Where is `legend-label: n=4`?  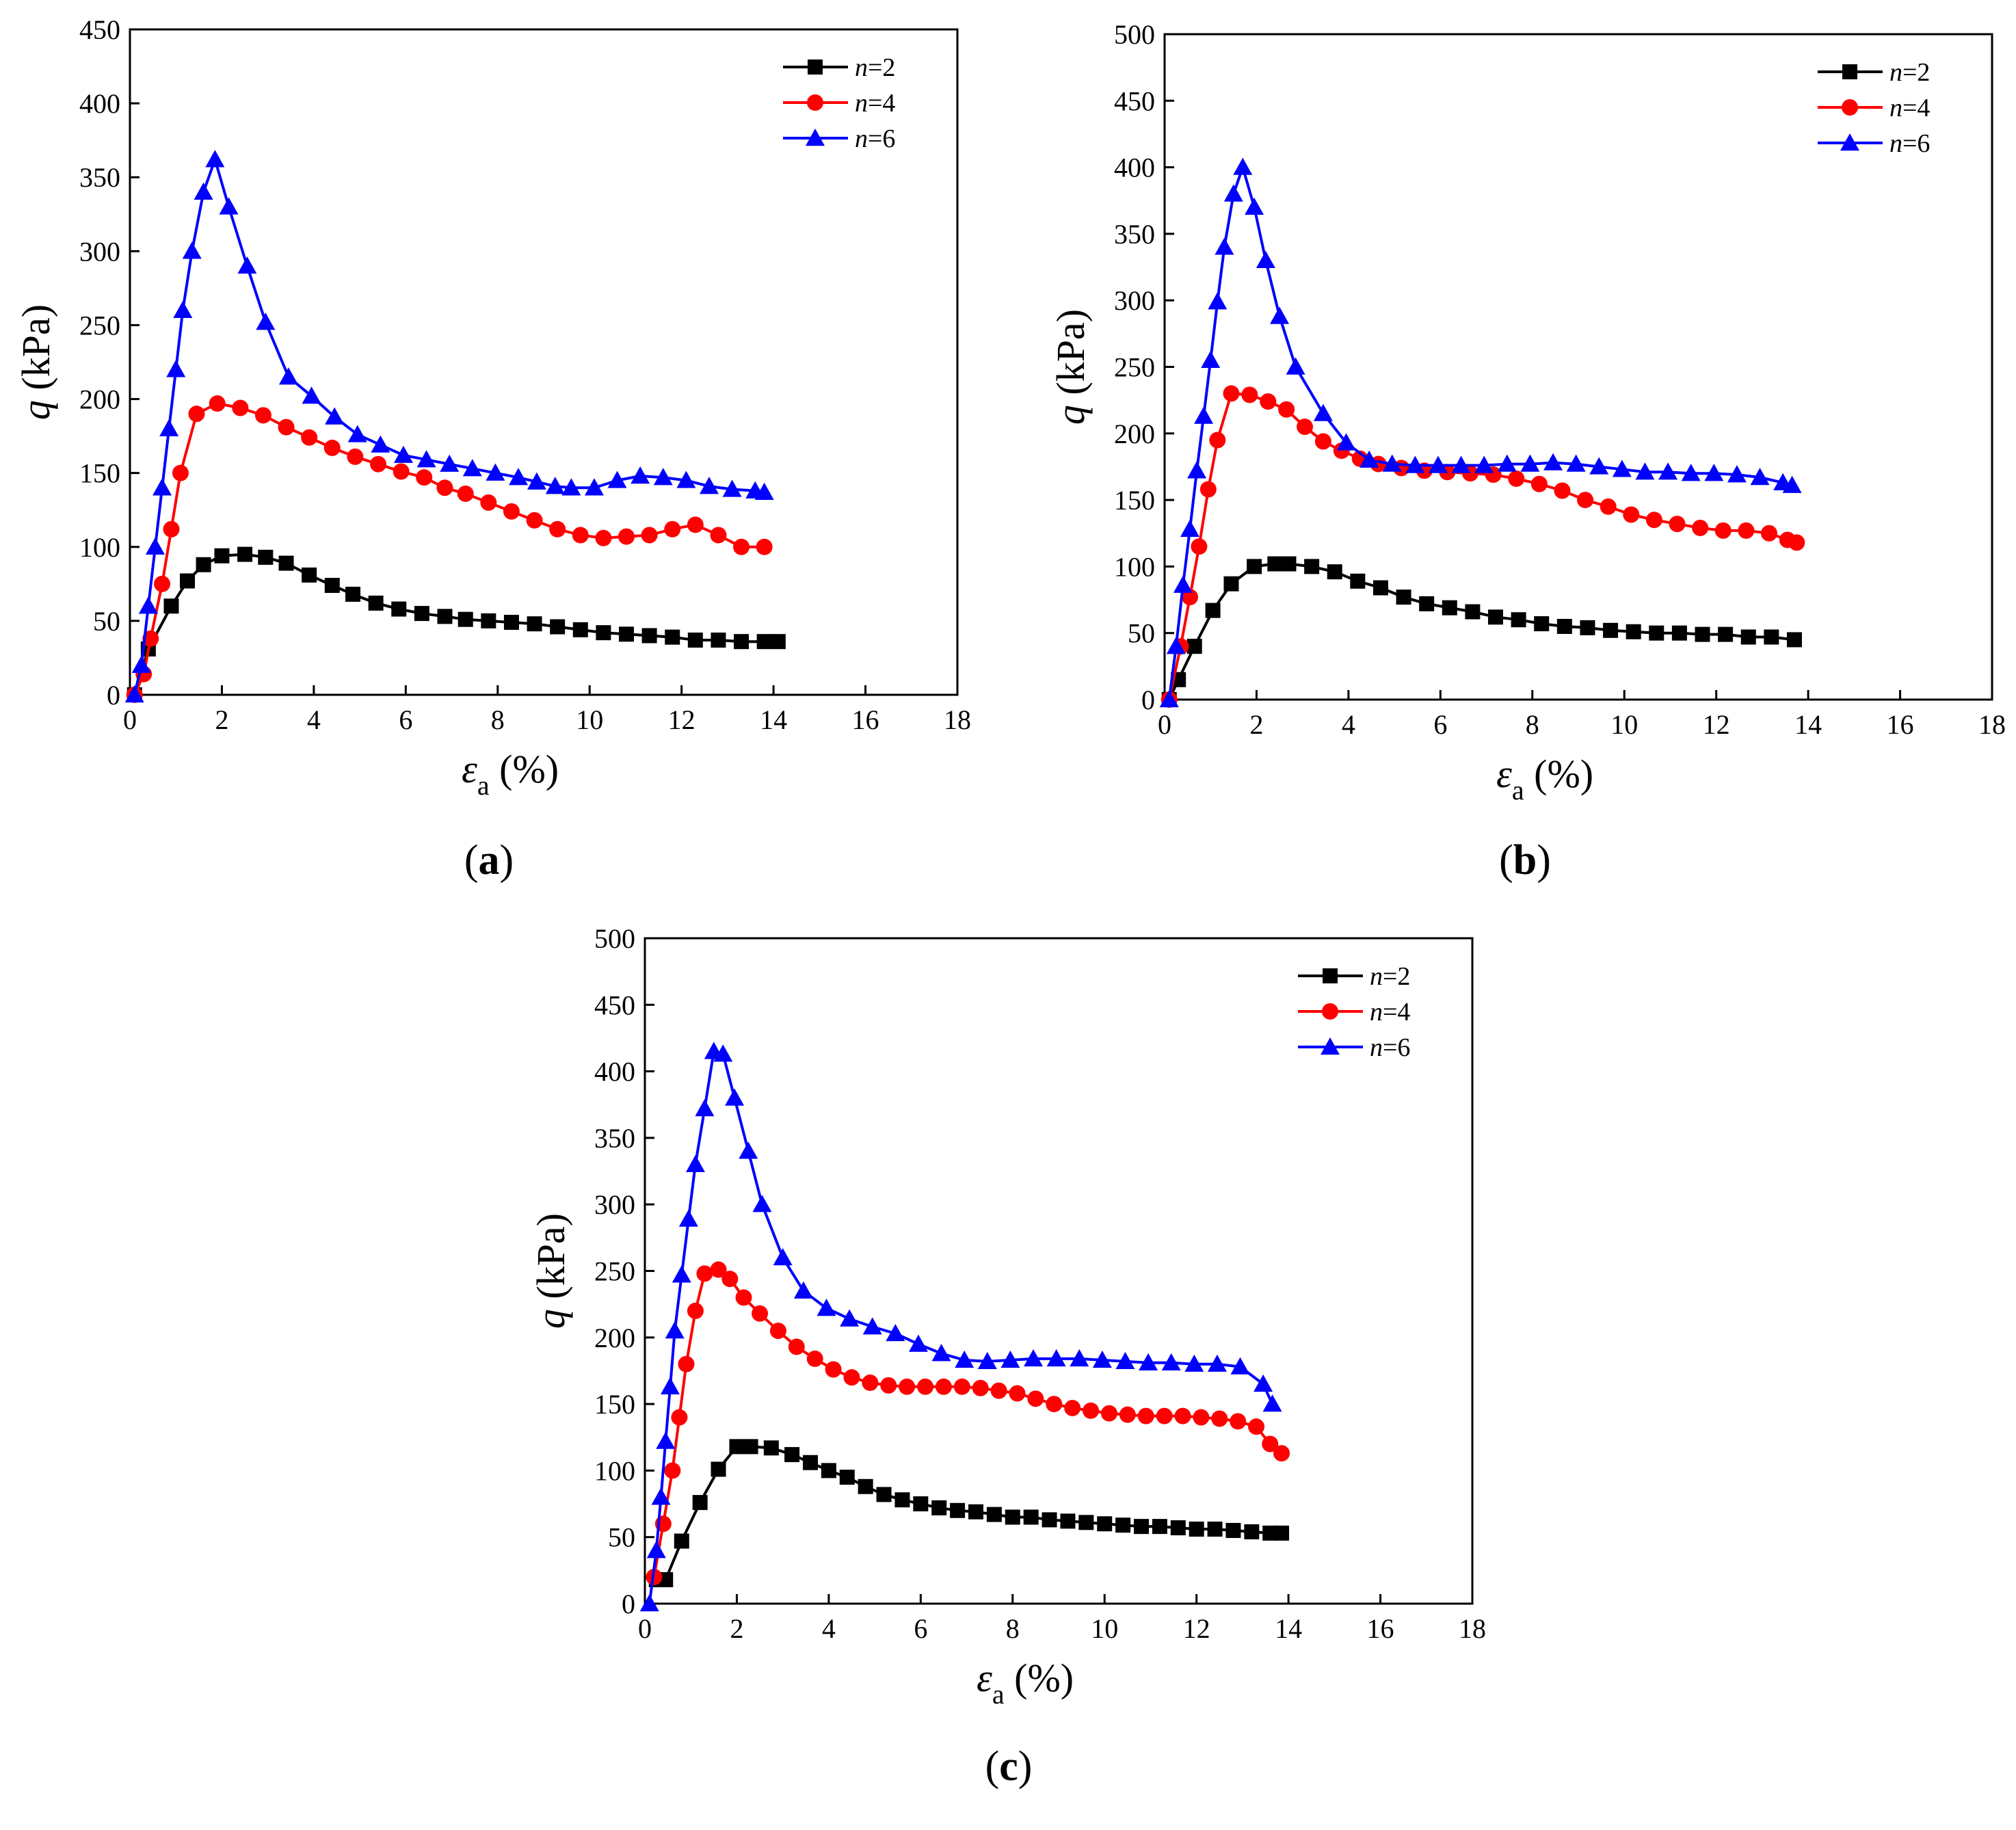
legend-label: n=4 is located at coordinates (1390, 1012).